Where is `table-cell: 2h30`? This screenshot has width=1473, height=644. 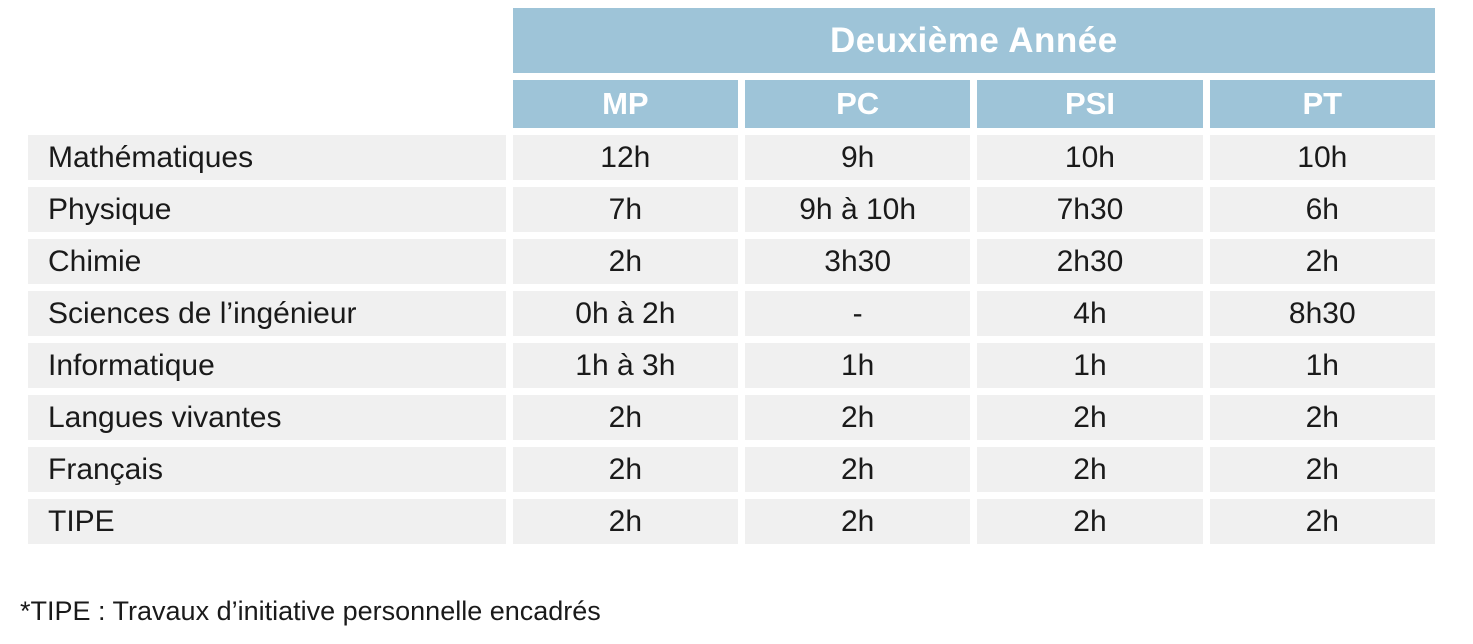
table-cell: 2h30 is located at coordinates (1090, 261).